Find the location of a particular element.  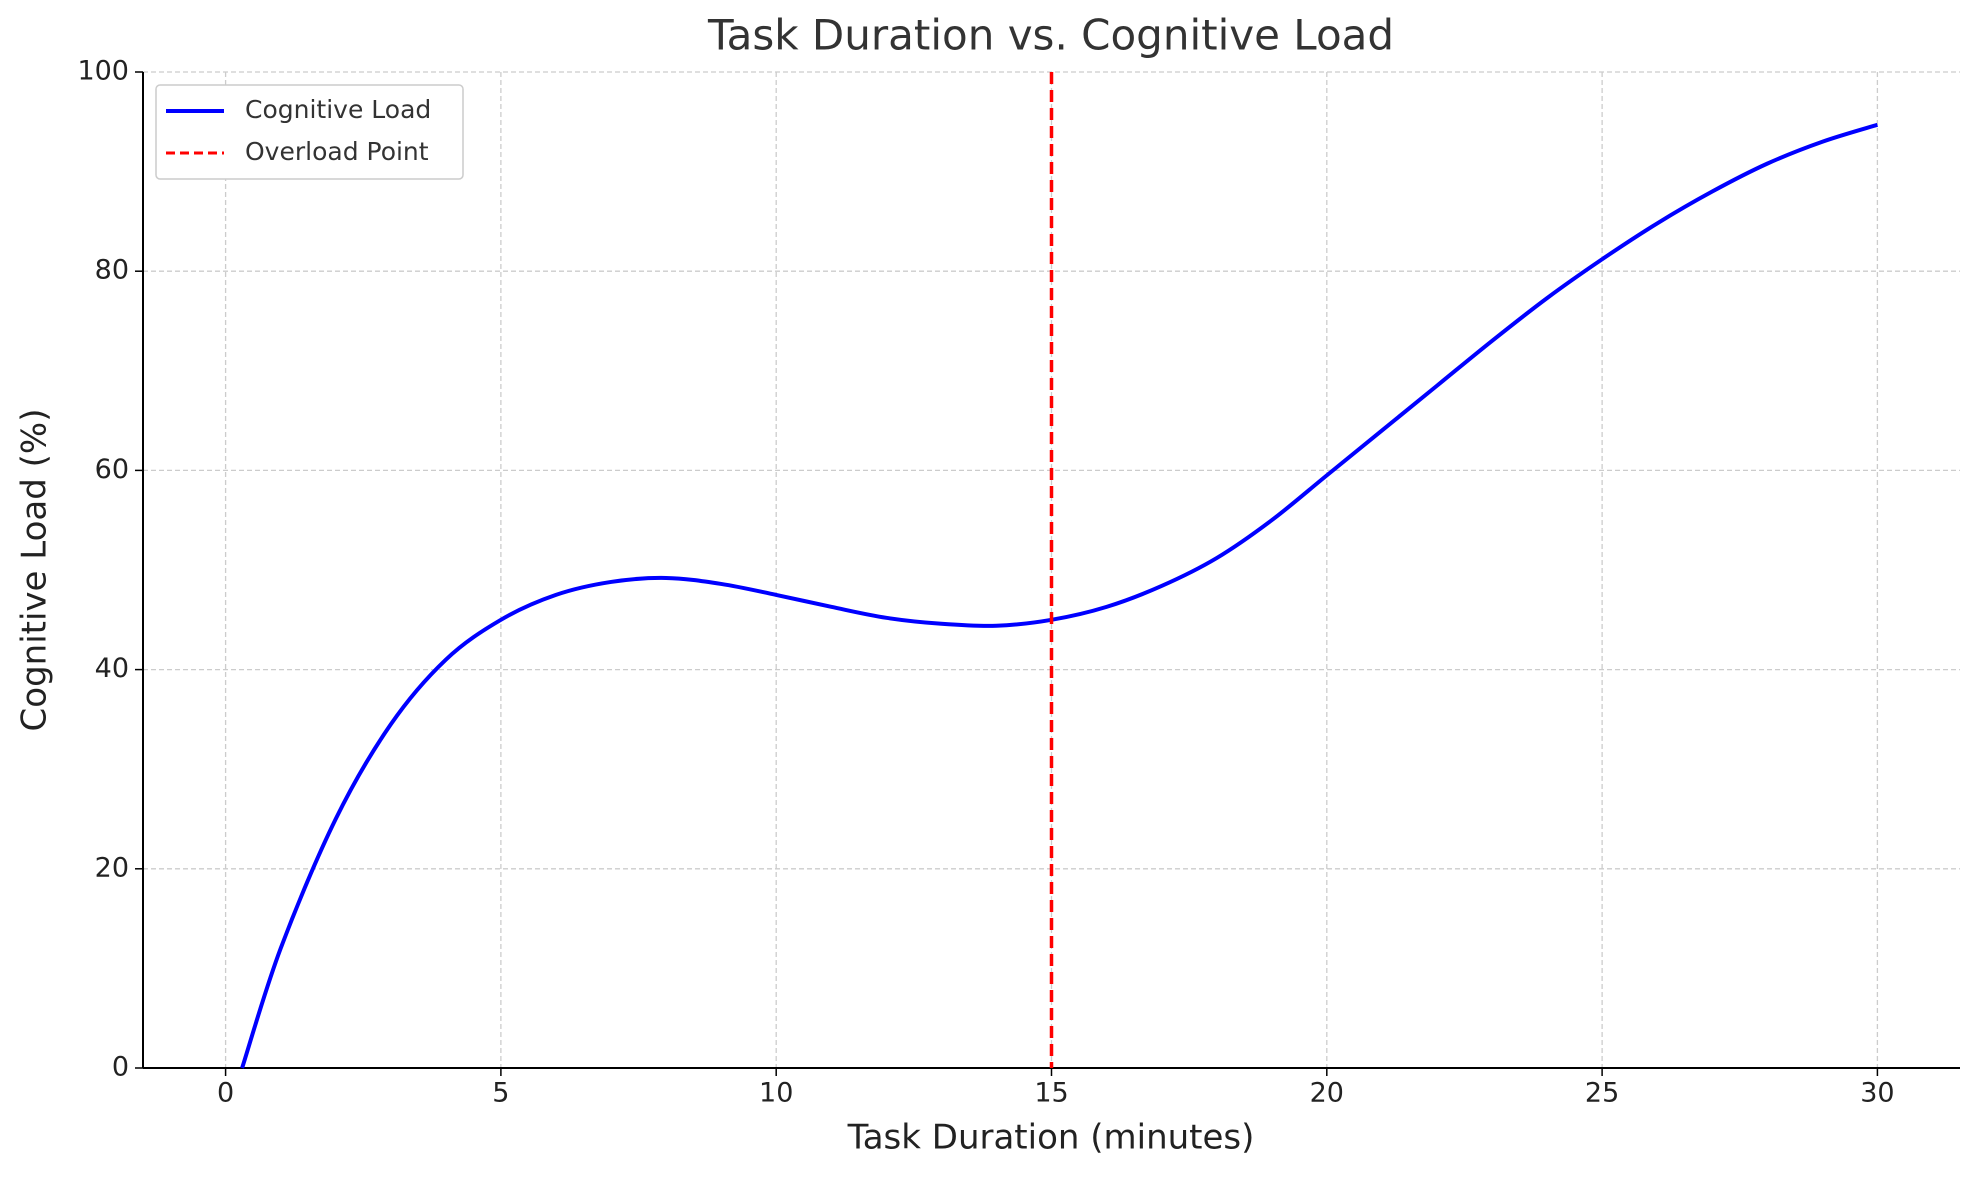

legend-box is located at coordinates (309, 132).